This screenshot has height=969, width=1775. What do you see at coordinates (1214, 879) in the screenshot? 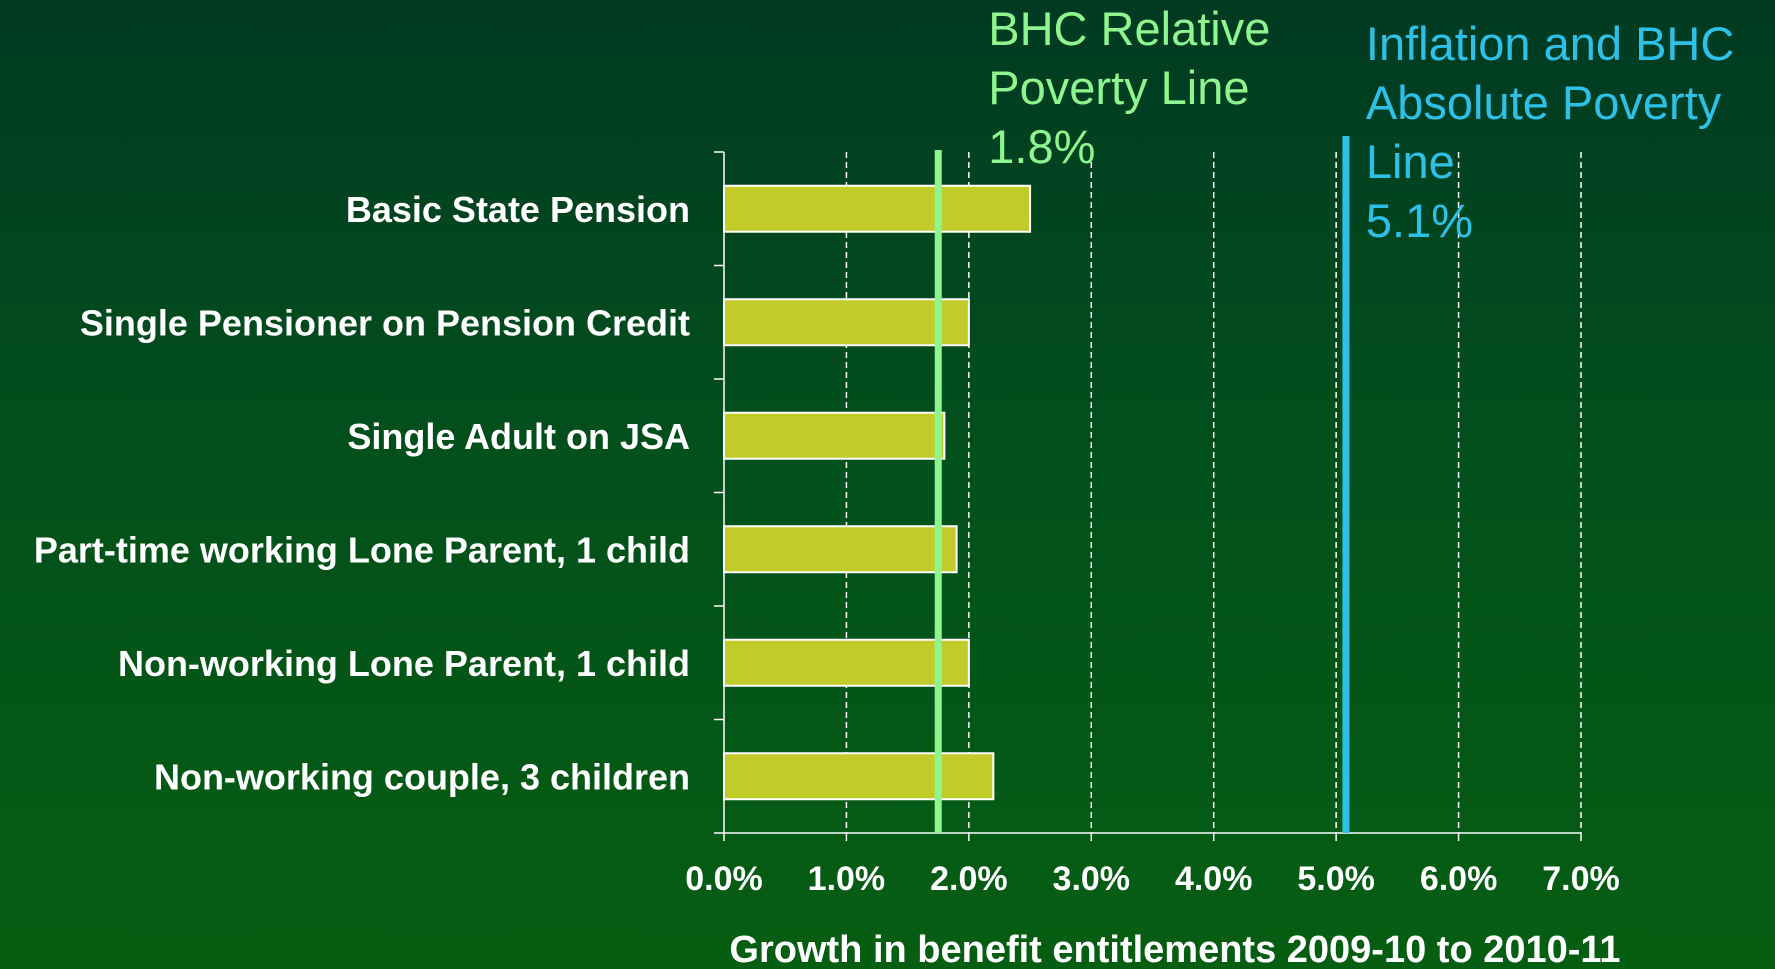
I see `x-tick-label: 4.0%` at bounding box center [1214, 879].